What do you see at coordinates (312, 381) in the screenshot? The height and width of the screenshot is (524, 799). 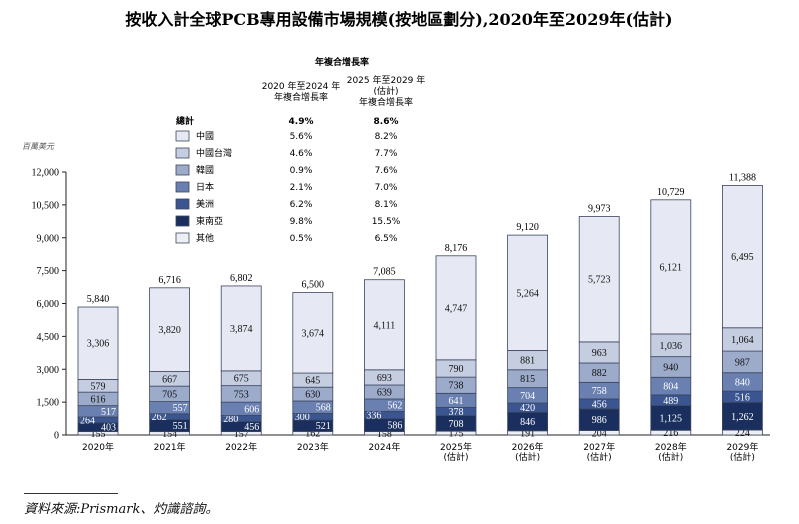 I see `data-label: 645` at bounding box center [312, 381].